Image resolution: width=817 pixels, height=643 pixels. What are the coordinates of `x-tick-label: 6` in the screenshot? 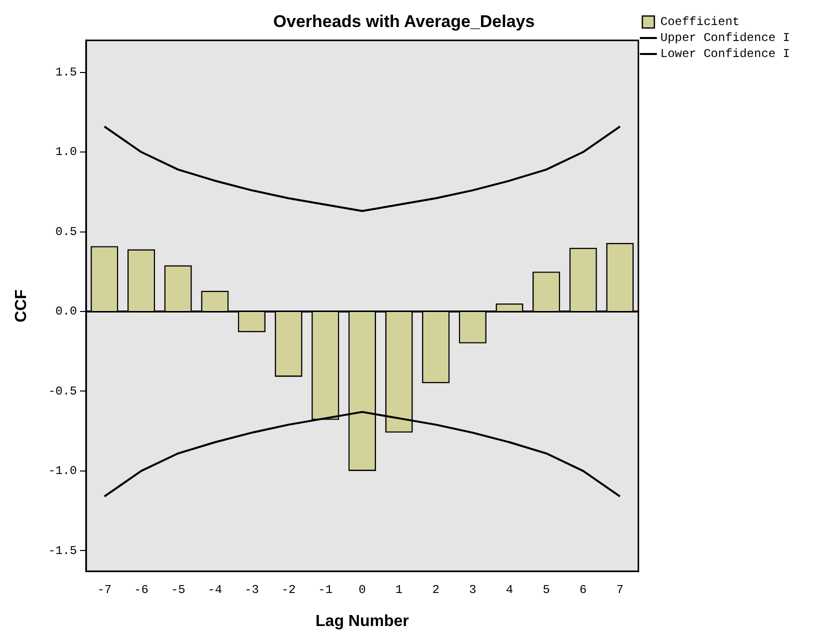 It's located at (583, 589).